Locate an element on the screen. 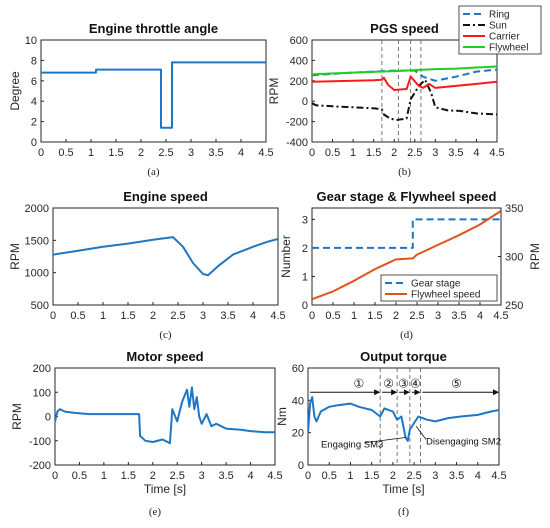  y-right-tick-label: 300 is located at coordinates (514, 258).